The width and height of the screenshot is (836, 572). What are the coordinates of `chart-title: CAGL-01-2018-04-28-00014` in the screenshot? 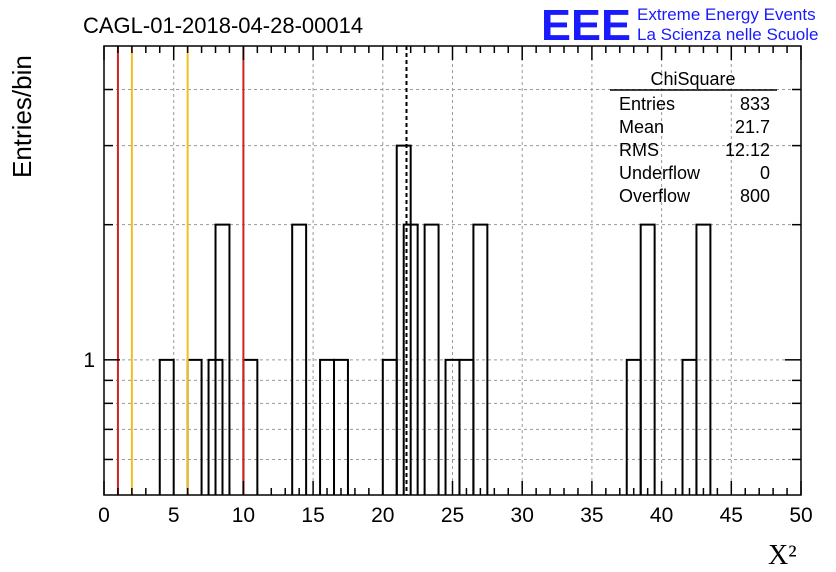 It's located at (223, 25).